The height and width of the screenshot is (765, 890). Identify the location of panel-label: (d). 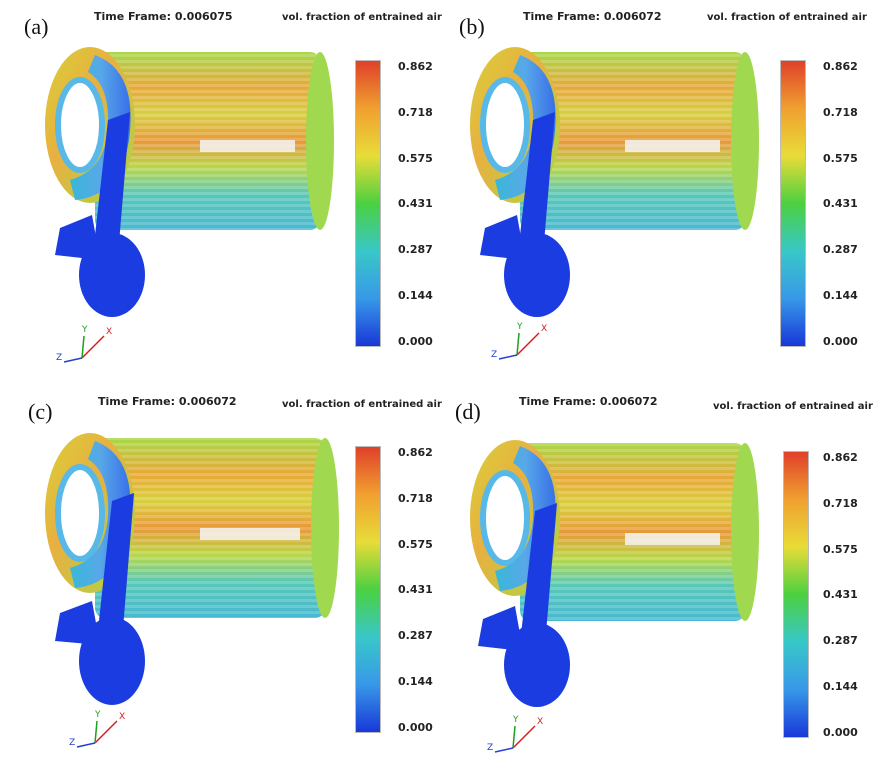
(468, 411).